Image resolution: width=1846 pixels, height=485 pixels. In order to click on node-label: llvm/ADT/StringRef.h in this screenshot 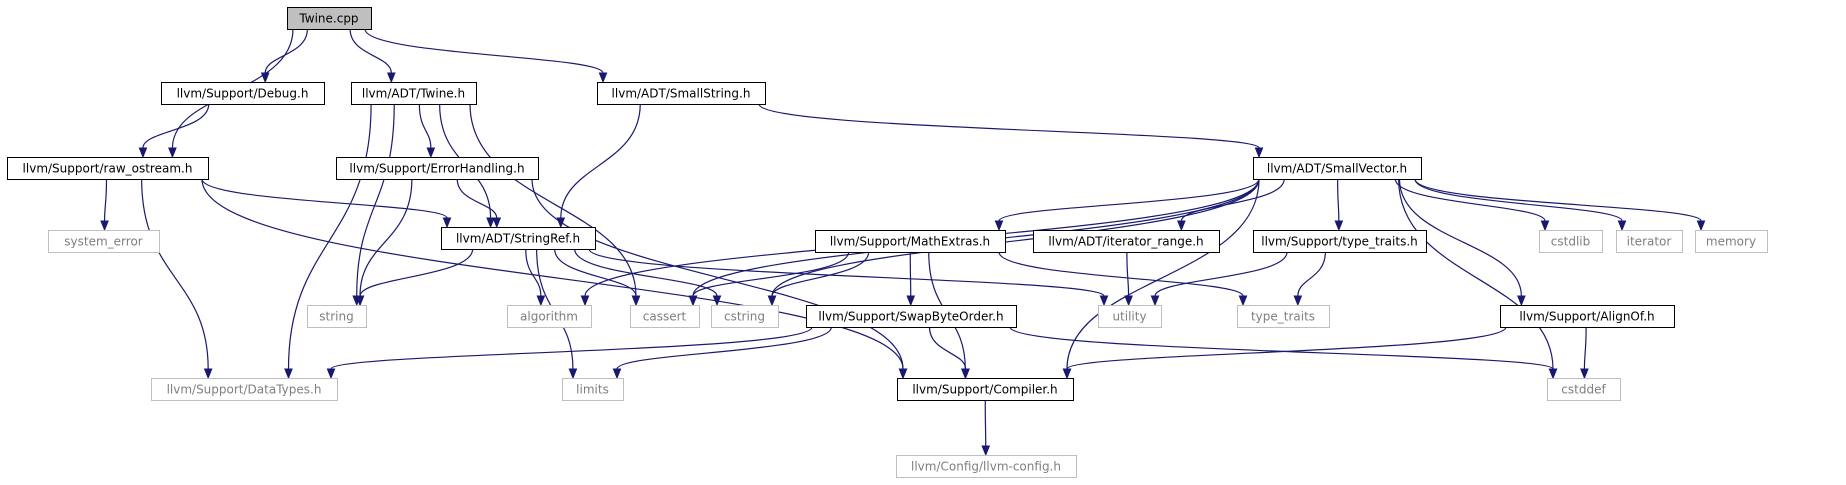, I will do `click(518, 239)`.